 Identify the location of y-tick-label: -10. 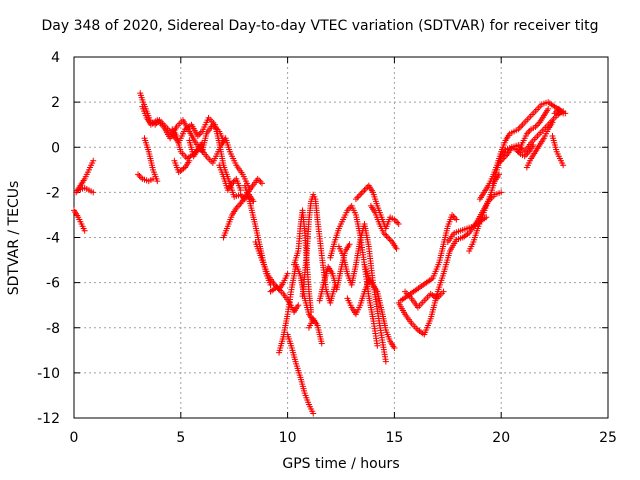
(48, 374).